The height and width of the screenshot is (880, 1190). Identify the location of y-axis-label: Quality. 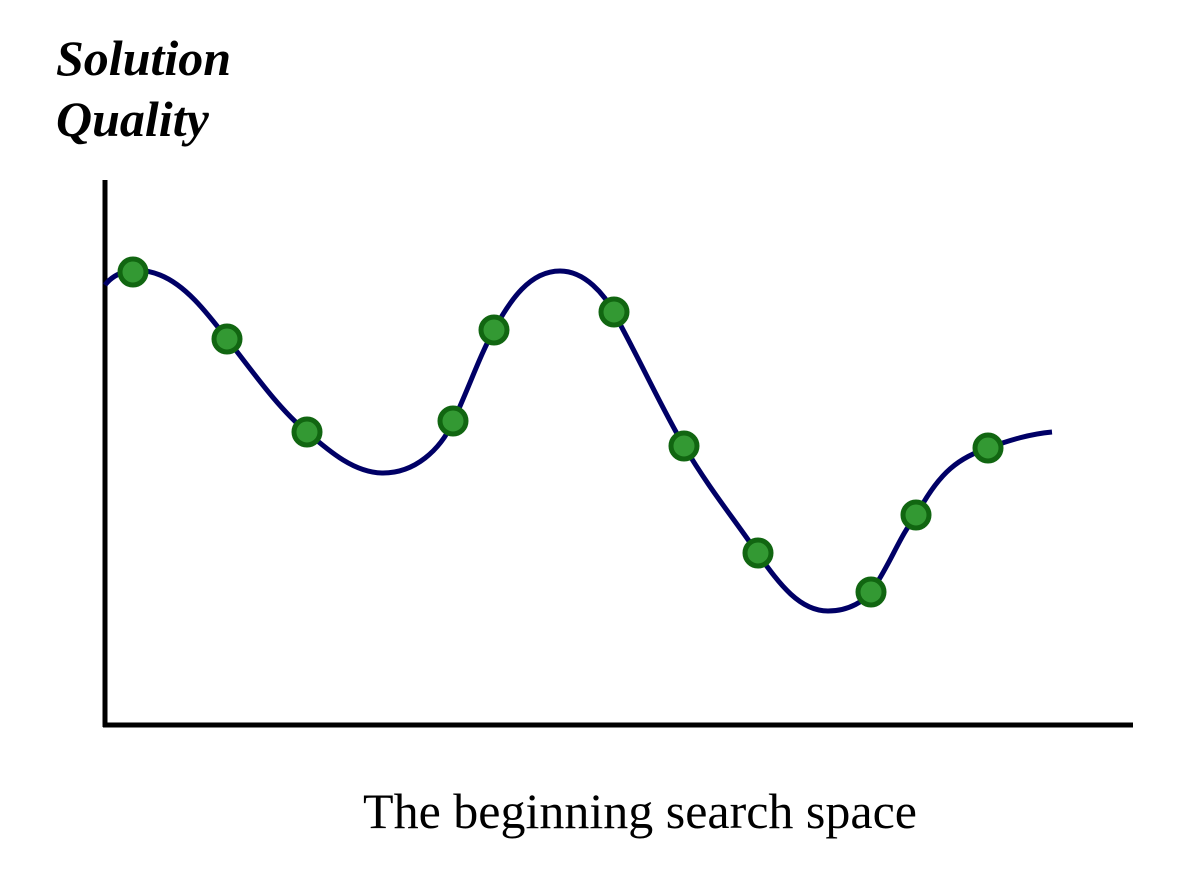
(133, 119).